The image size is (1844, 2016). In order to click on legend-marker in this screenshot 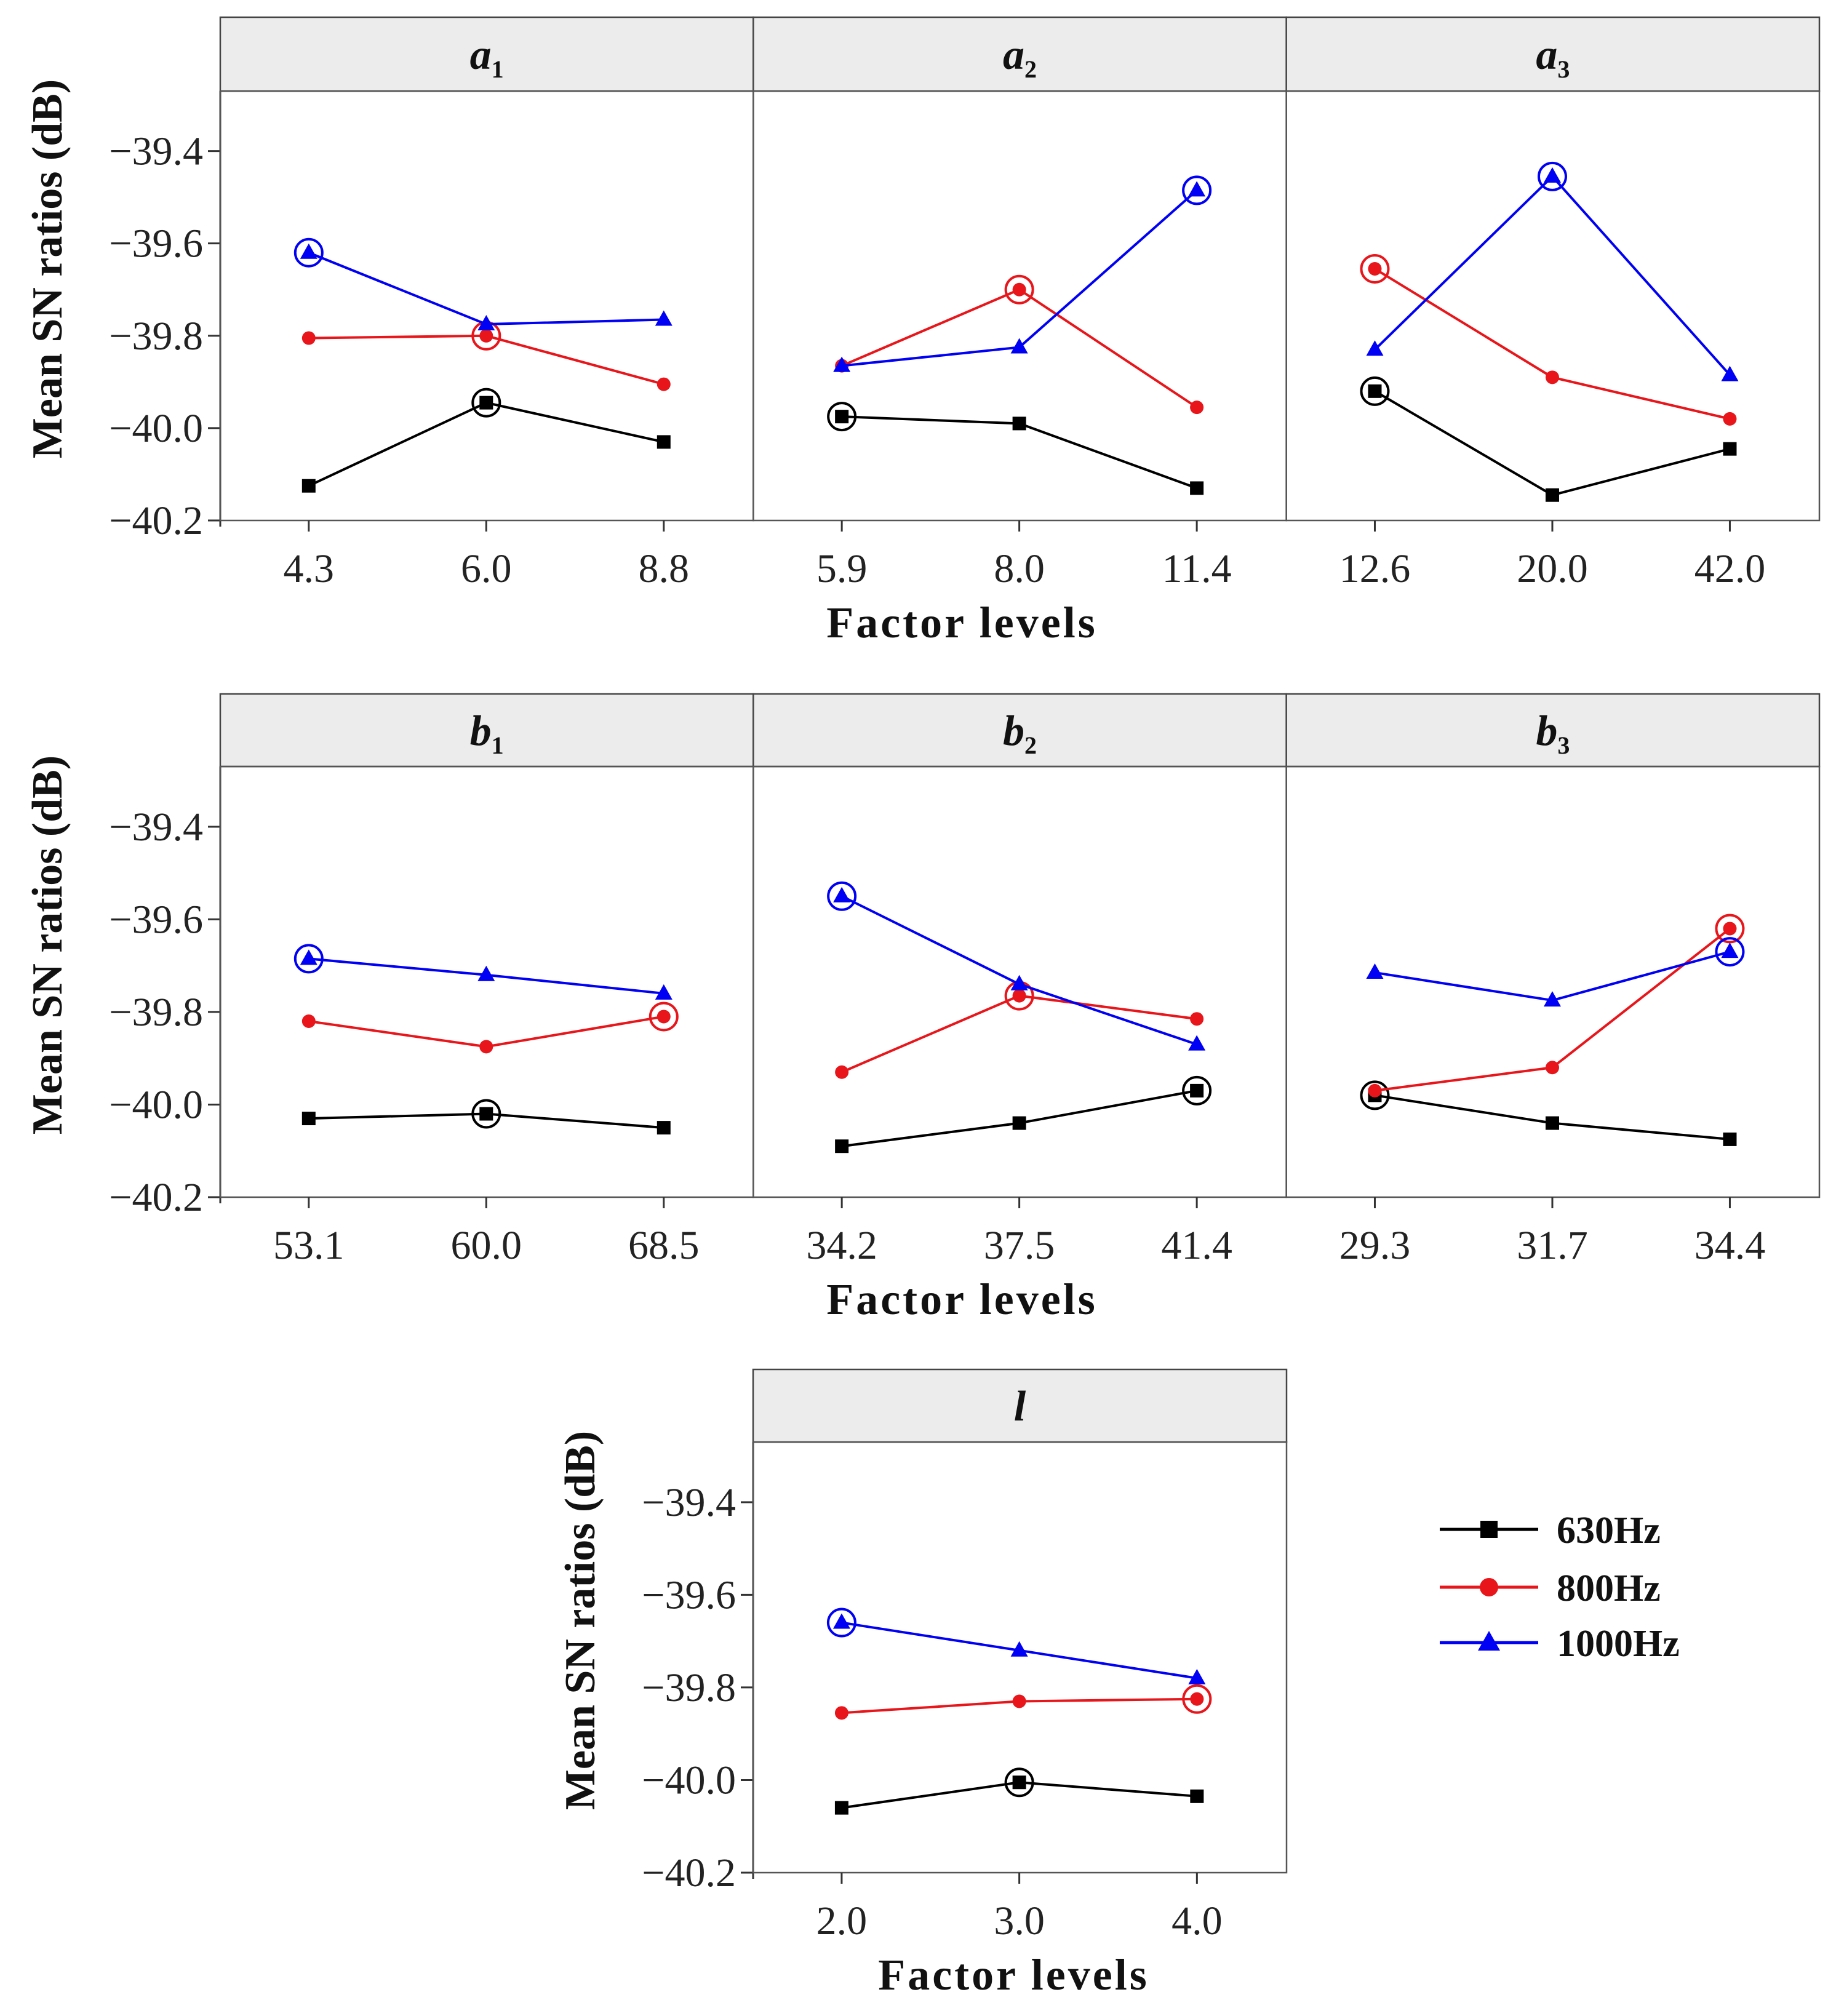, I will do `click(1489, 1587)`.